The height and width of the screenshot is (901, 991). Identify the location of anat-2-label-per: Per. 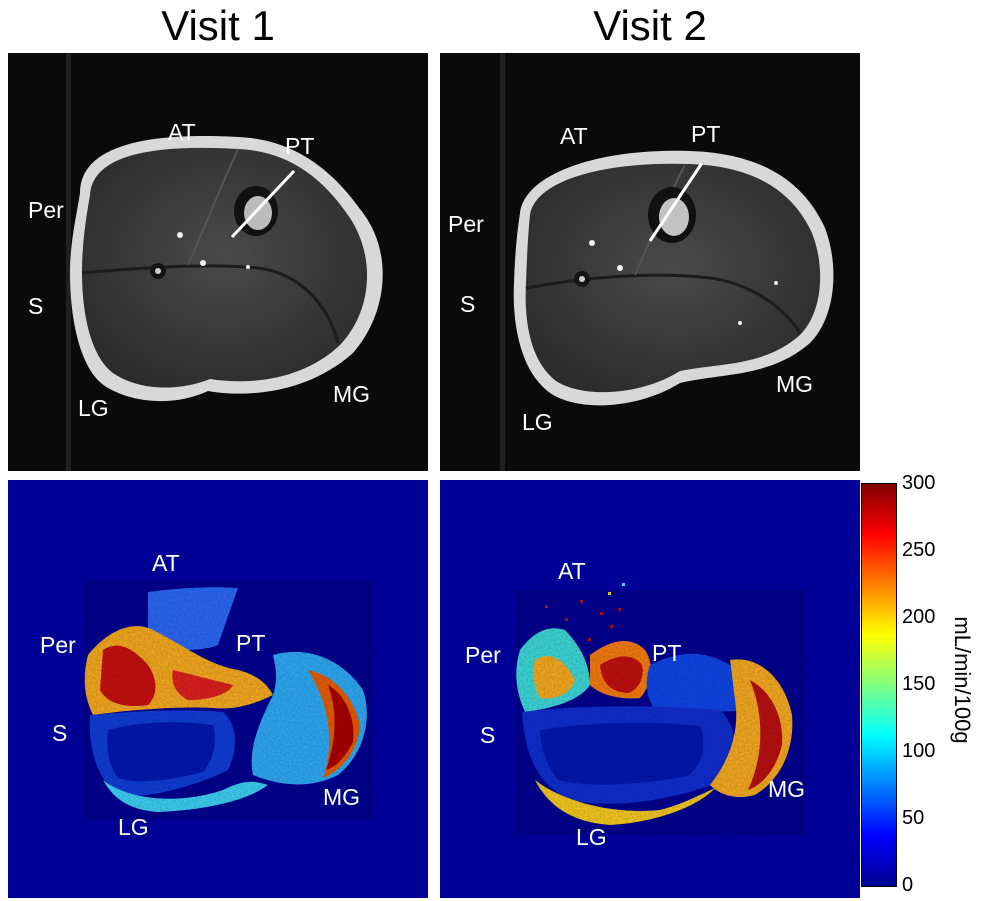
(466, 224).